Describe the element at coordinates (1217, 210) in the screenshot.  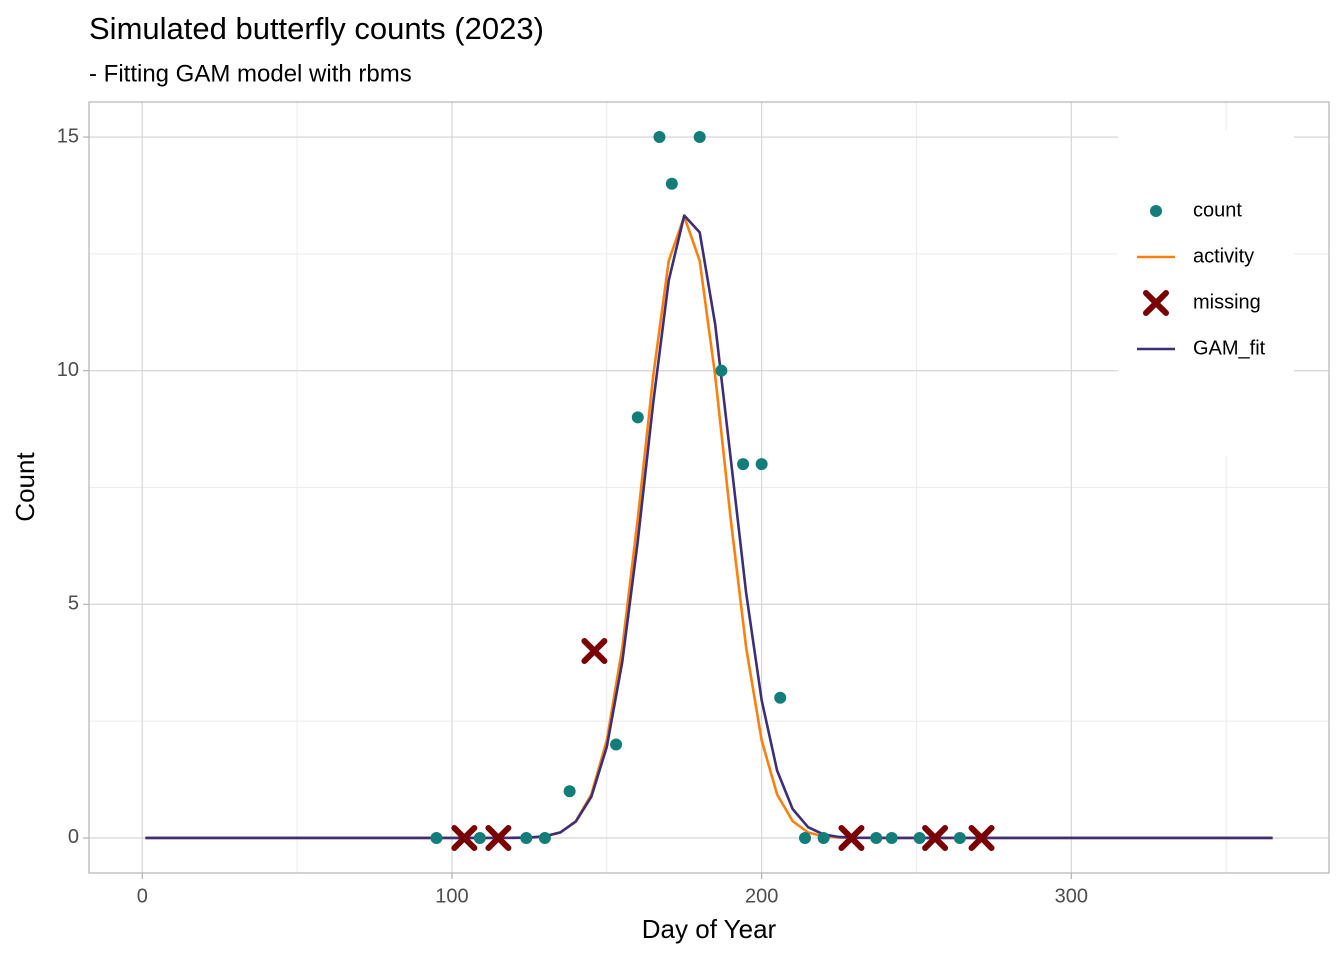
I see `legend-label: count` at that location.